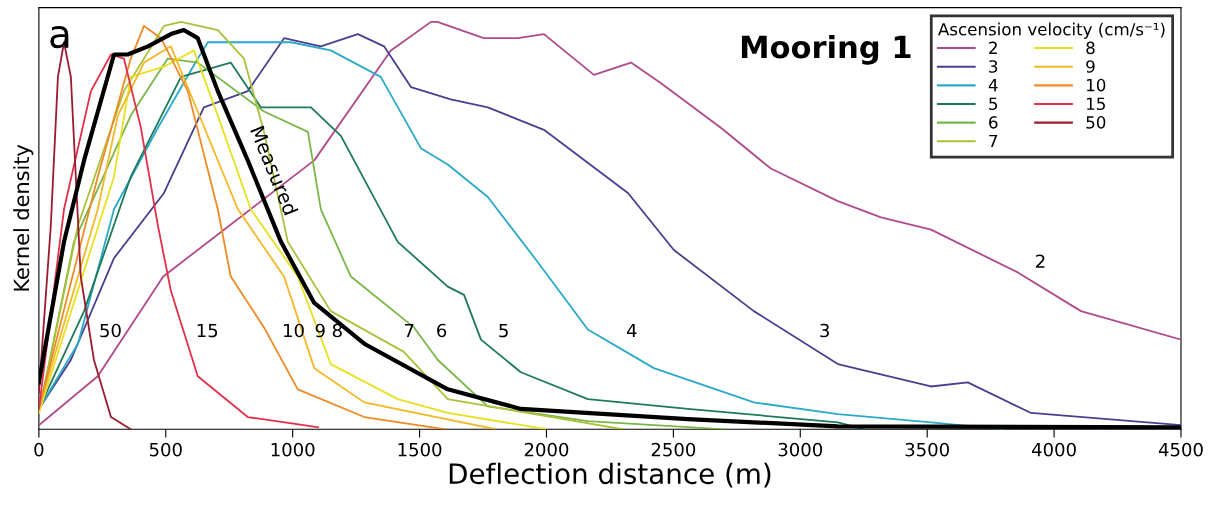 This screenshot has height=508, width=1215. Describe the element at coordinates (993, 66) in the screenshot. I see `legend-label: 3` at that location.